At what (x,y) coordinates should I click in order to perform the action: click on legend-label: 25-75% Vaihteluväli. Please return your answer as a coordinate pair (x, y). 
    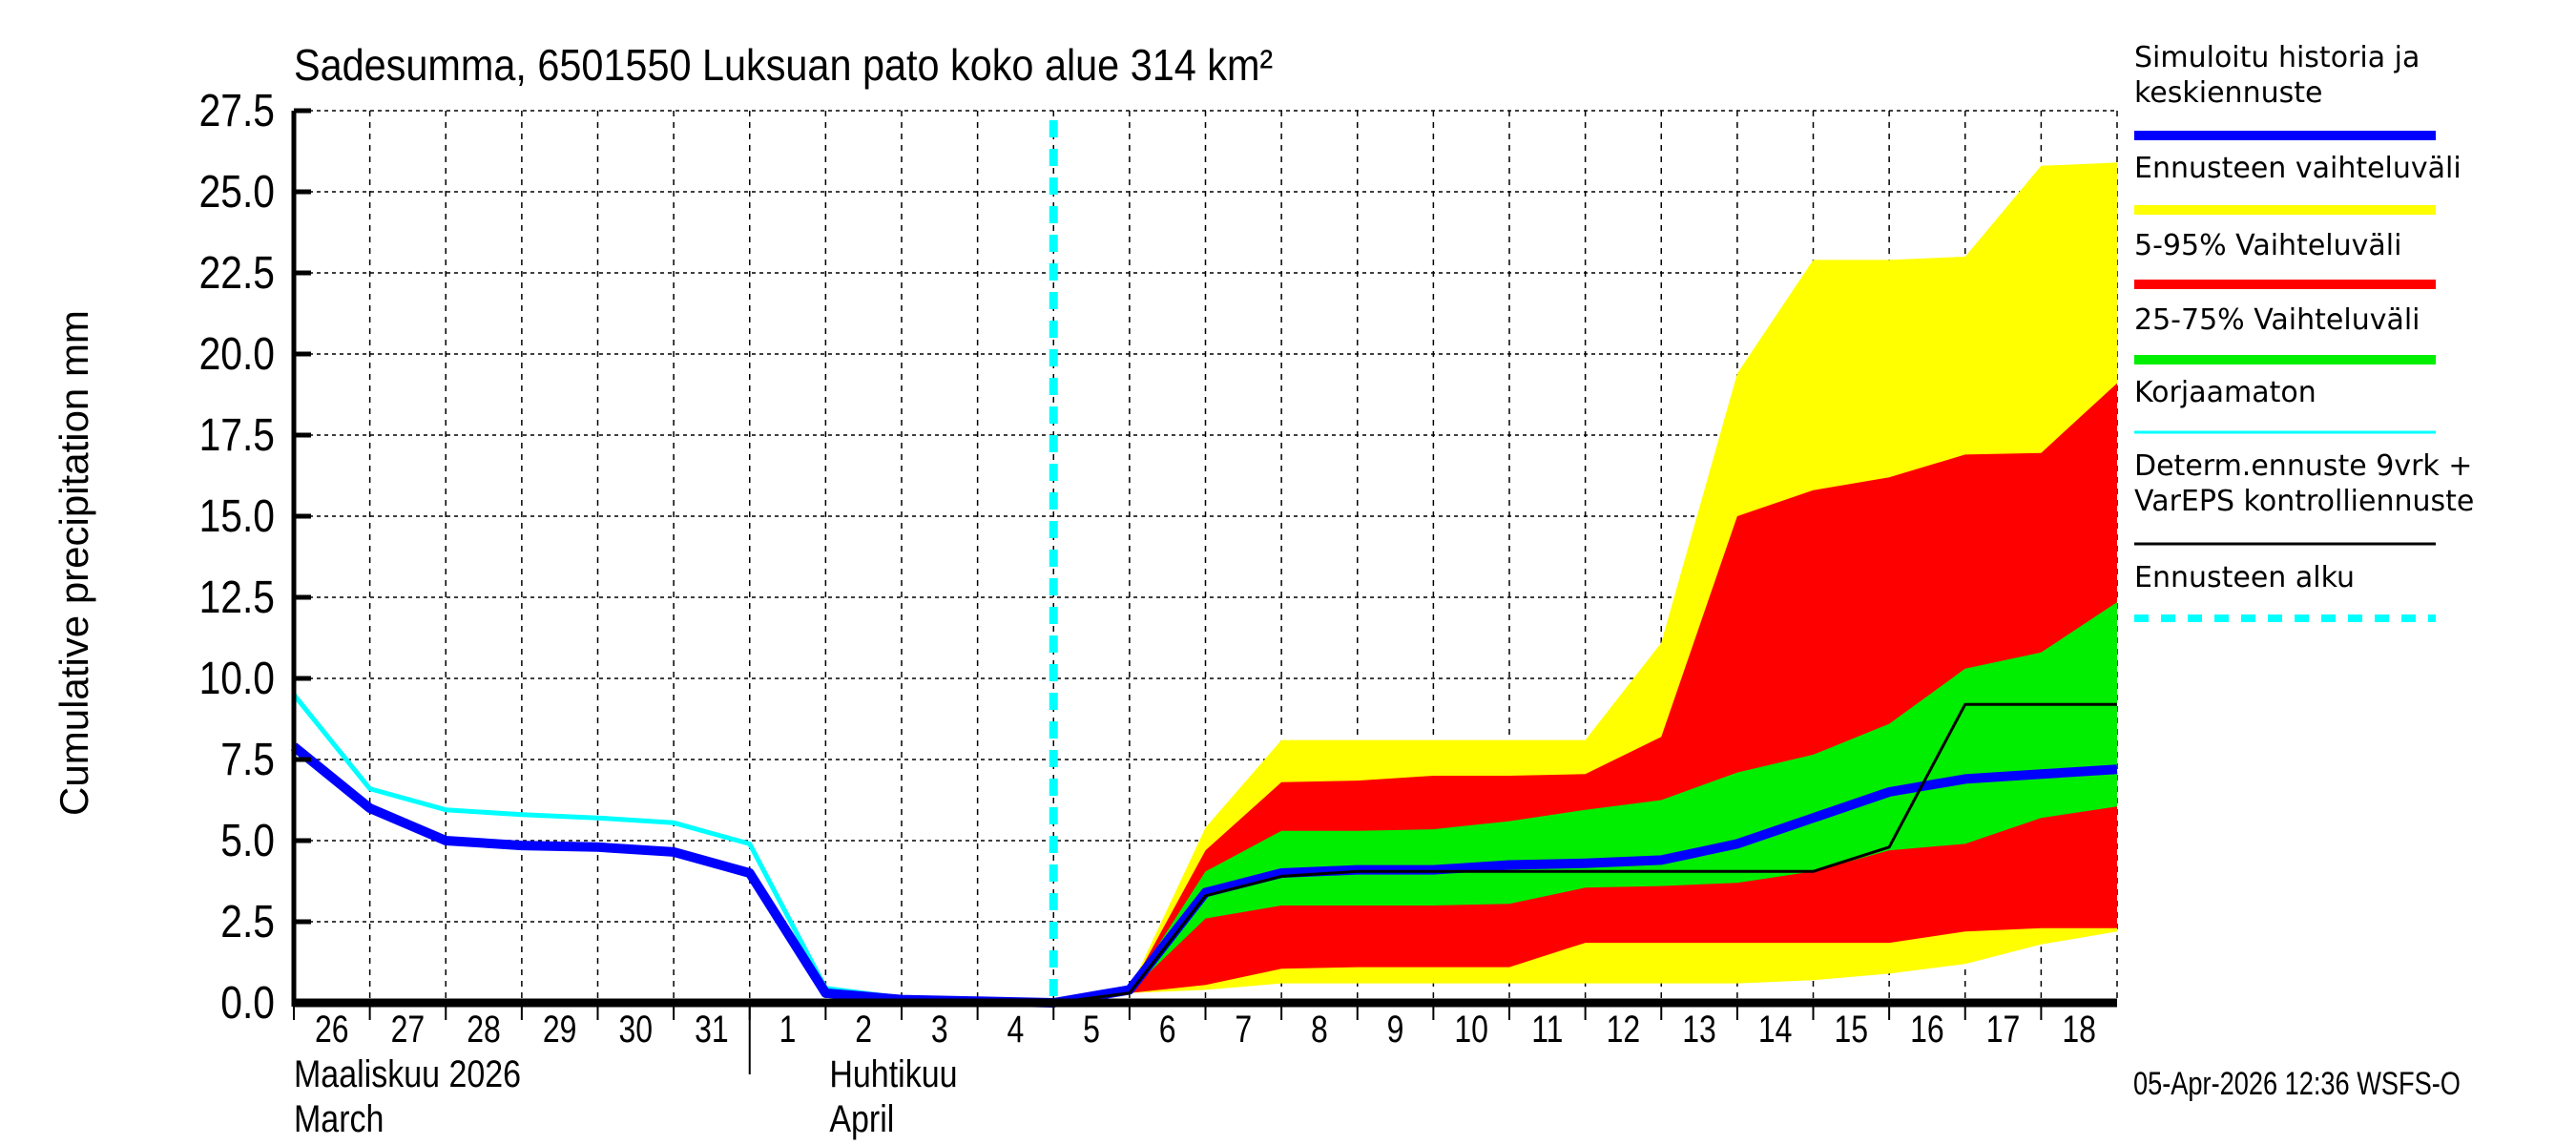
    Looking at the image, I should click on (2277, 320).